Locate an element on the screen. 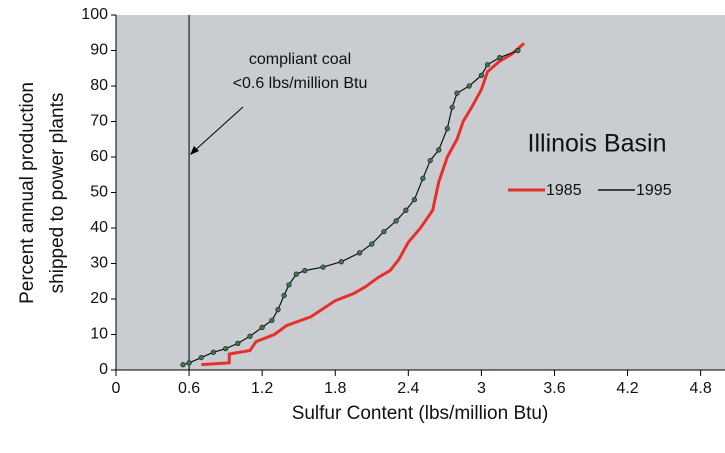 The height and width of the screenshot is (453, 725). x-tick-label: 2.4 is located at coordinates (408, 388).